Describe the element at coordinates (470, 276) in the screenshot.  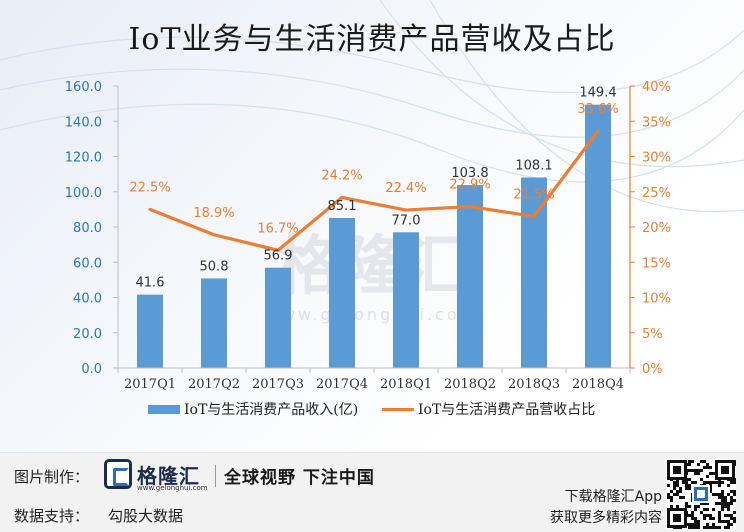
I see `bar-2018Q2` at that location.